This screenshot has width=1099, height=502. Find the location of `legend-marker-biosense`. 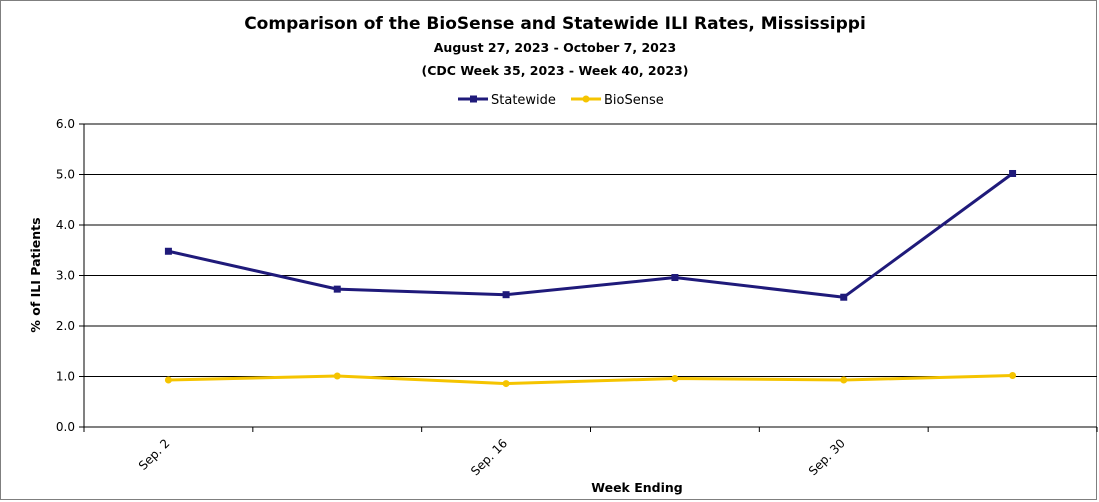

legend-marker-biosense is located at coordinates (586, 99).